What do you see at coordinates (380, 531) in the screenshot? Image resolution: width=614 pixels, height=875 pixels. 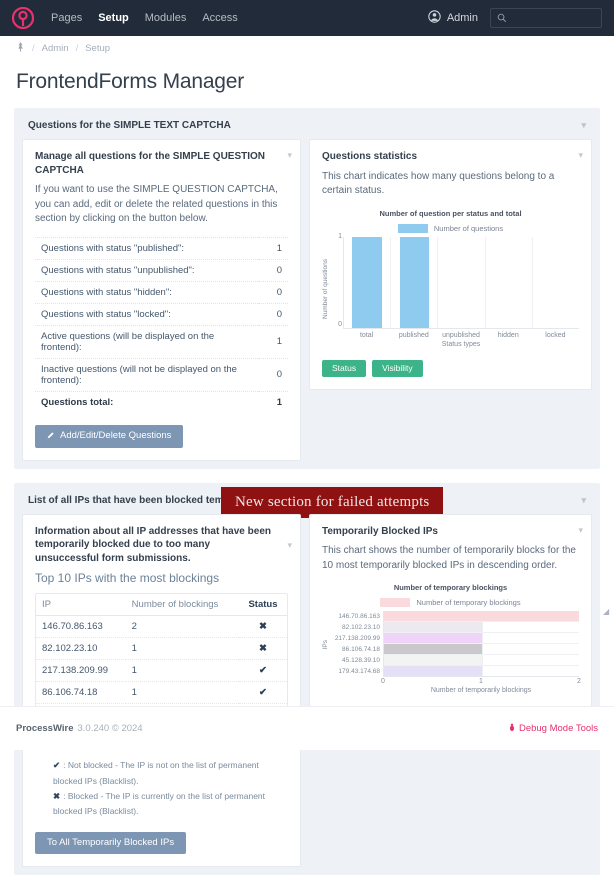 I see `card-temporarily-blocked-ips-title: Temporarily Blocked IPs` at bounding box center [380, 531].